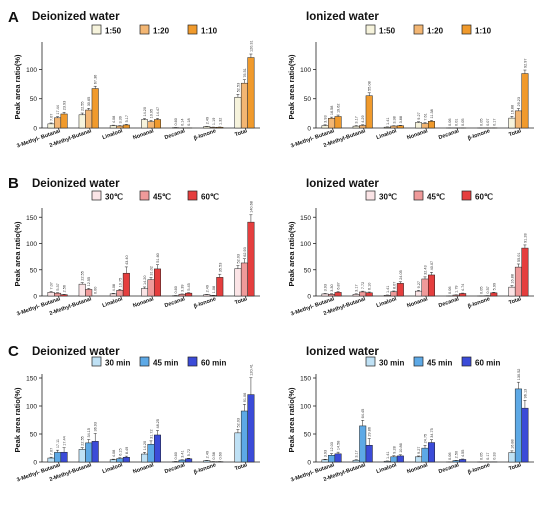 Image resolution: width=550 pixels, height=508 pixels. Describe the element at coordinates (519, 375) in the screenshot. I see `data-label: 130.52` at that location.